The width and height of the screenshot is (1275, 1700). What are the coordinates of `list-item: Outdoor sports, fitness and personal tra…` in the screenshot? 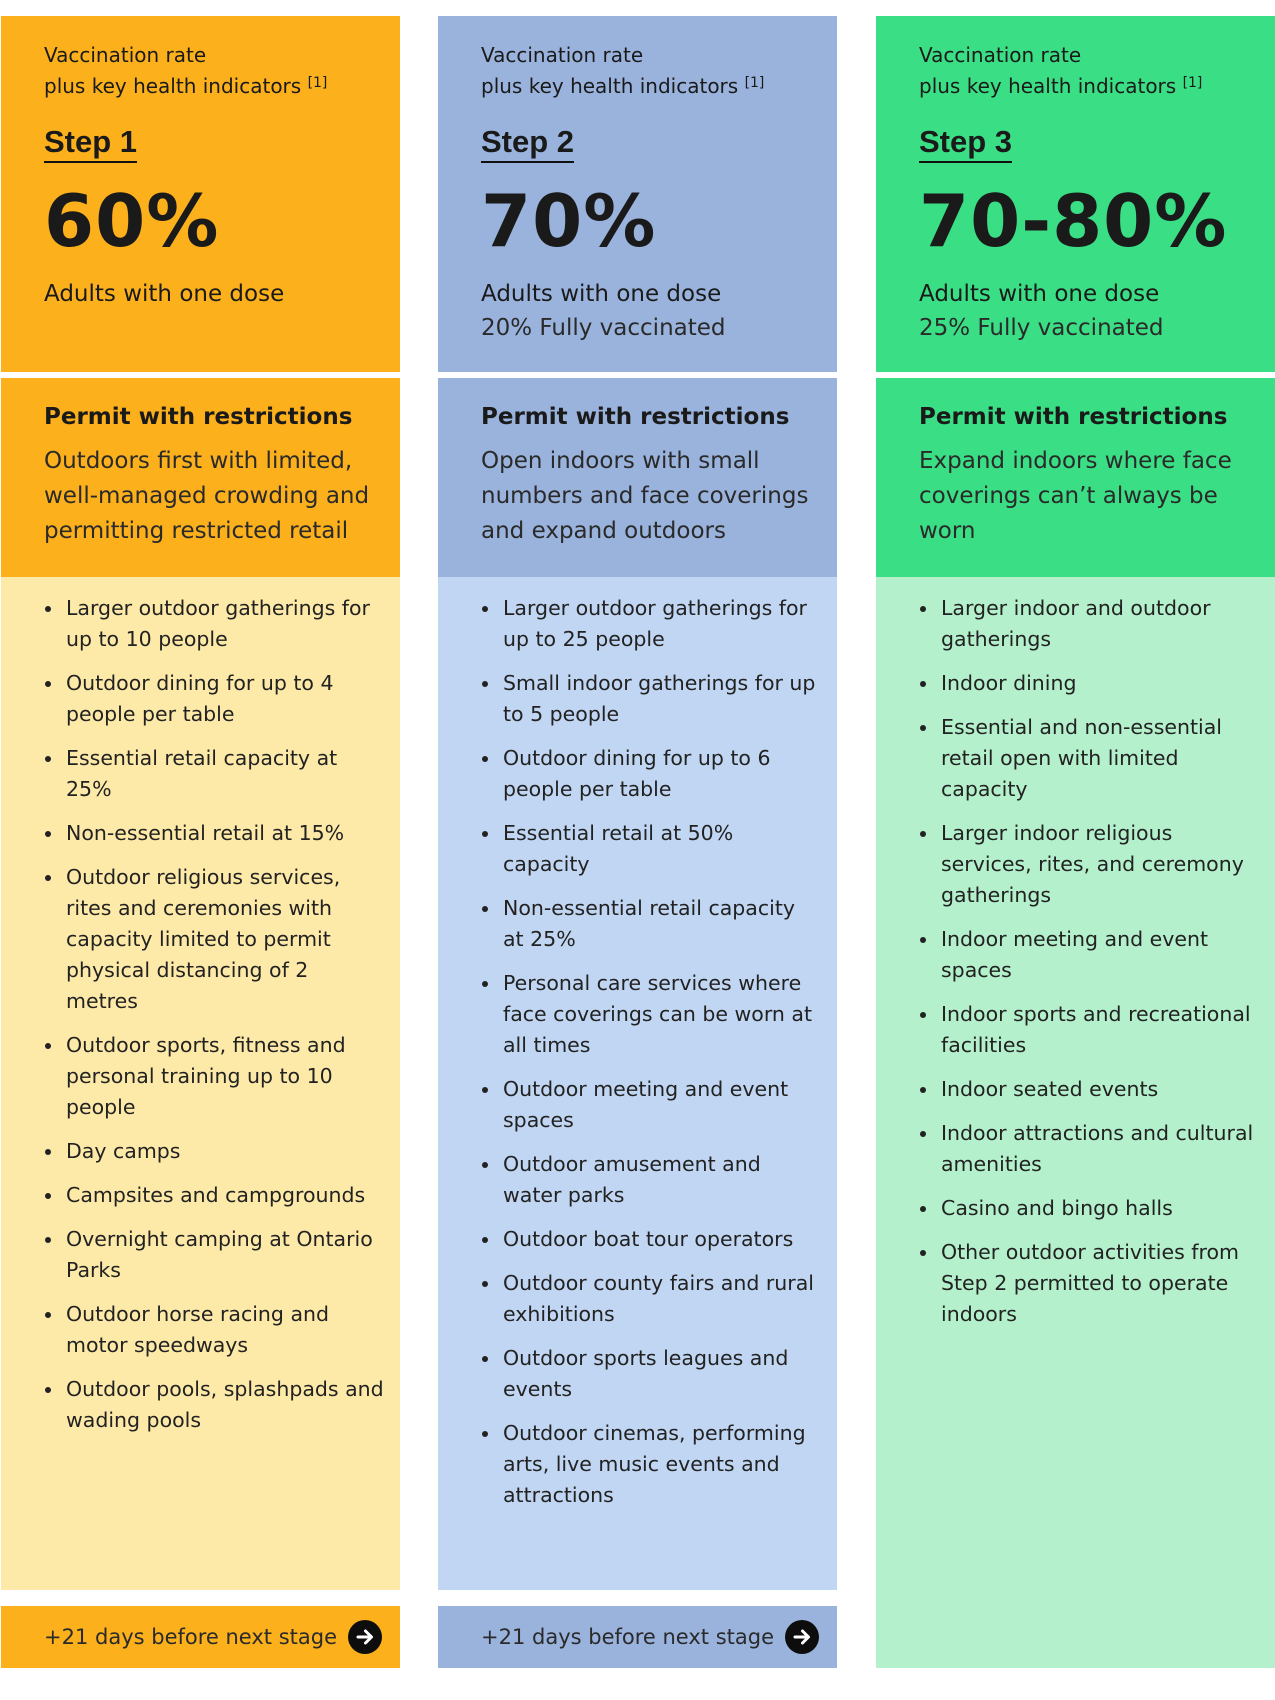 It's located at (214, 1076).